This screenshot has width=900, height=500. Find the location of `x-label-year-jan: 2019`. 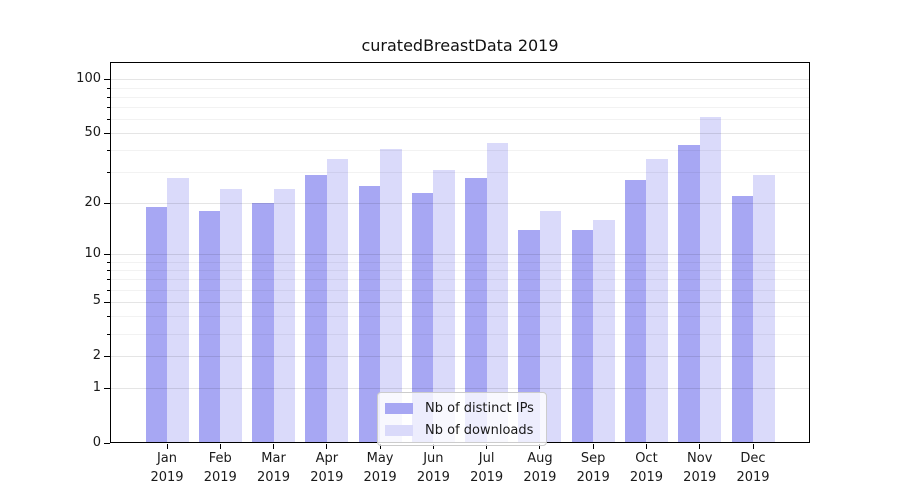

x-label-year-jan: 2019 is located at coordinates (167, 477).